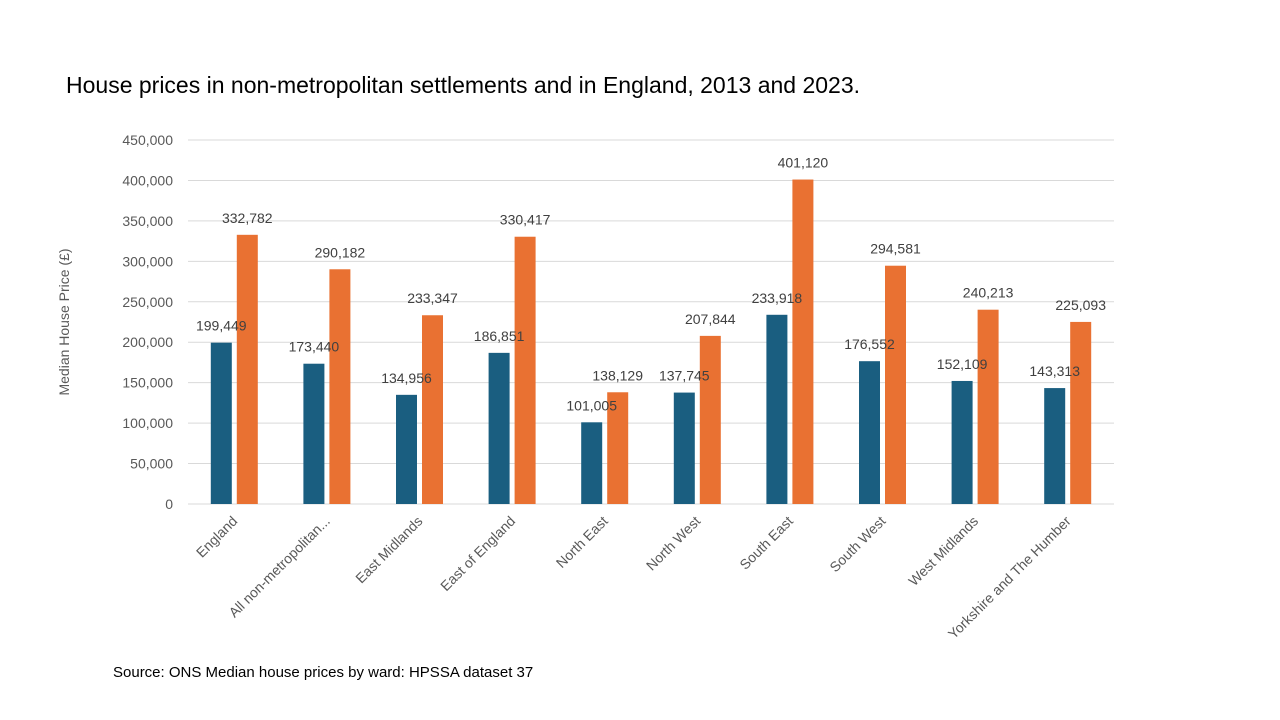  Describe the element at coordinates (617, 375) in the screenshot. I see `data-label: 138,129` at that location.